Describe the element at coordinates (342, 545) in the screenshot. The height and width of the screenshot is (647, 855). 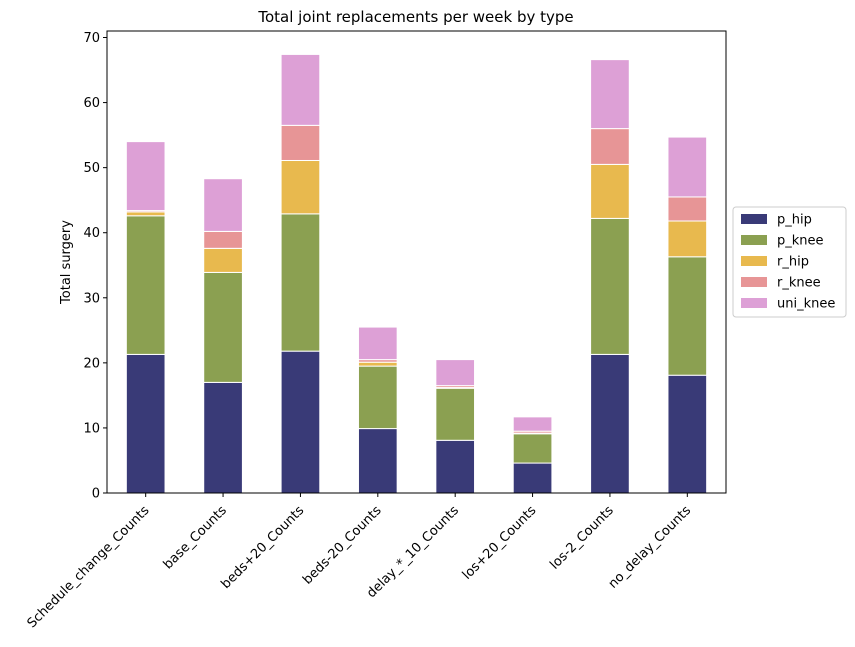
I see `x-tick-label: beds-20_Counts` at that location.